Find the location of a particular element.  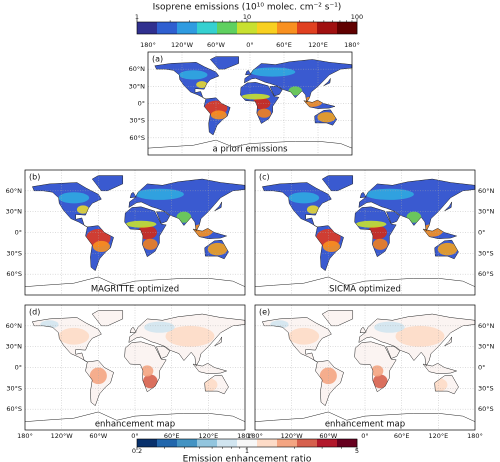

colorbar-tick-label: 10 is located at coordinates (247, 17).